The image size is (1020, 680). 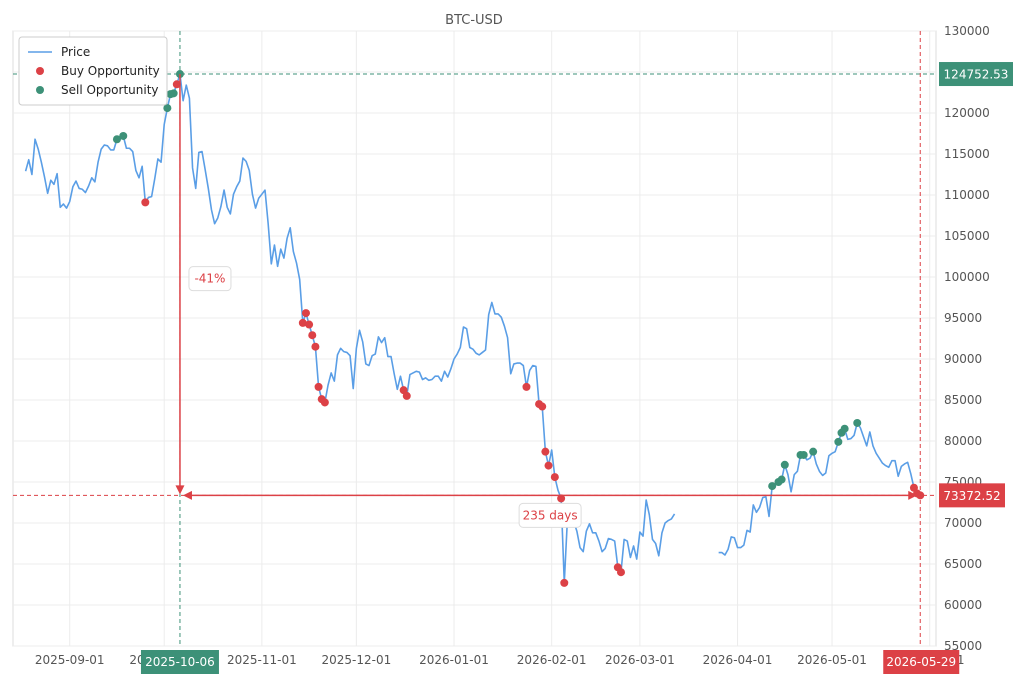 I want to click on y-tick-label: 110000, so click(x=967, y=195).